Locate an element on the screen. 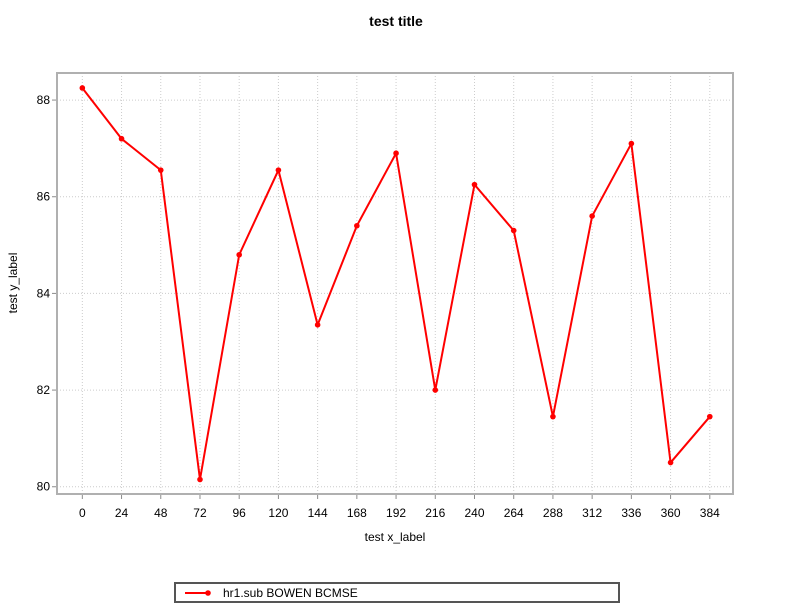 The image size is (792, 612). x-tick-label: 240 is located at coordinates (474, 513).